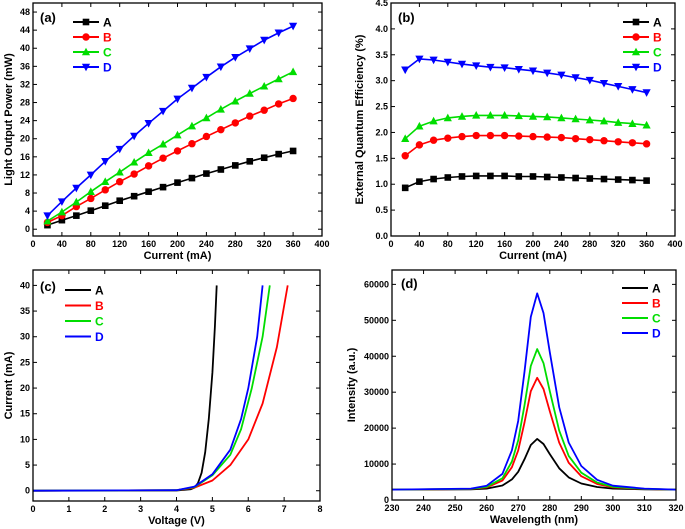 The height and width of the screenshot is (529, 685). I want to click on x-tick-label: 280, so click(549, 508).